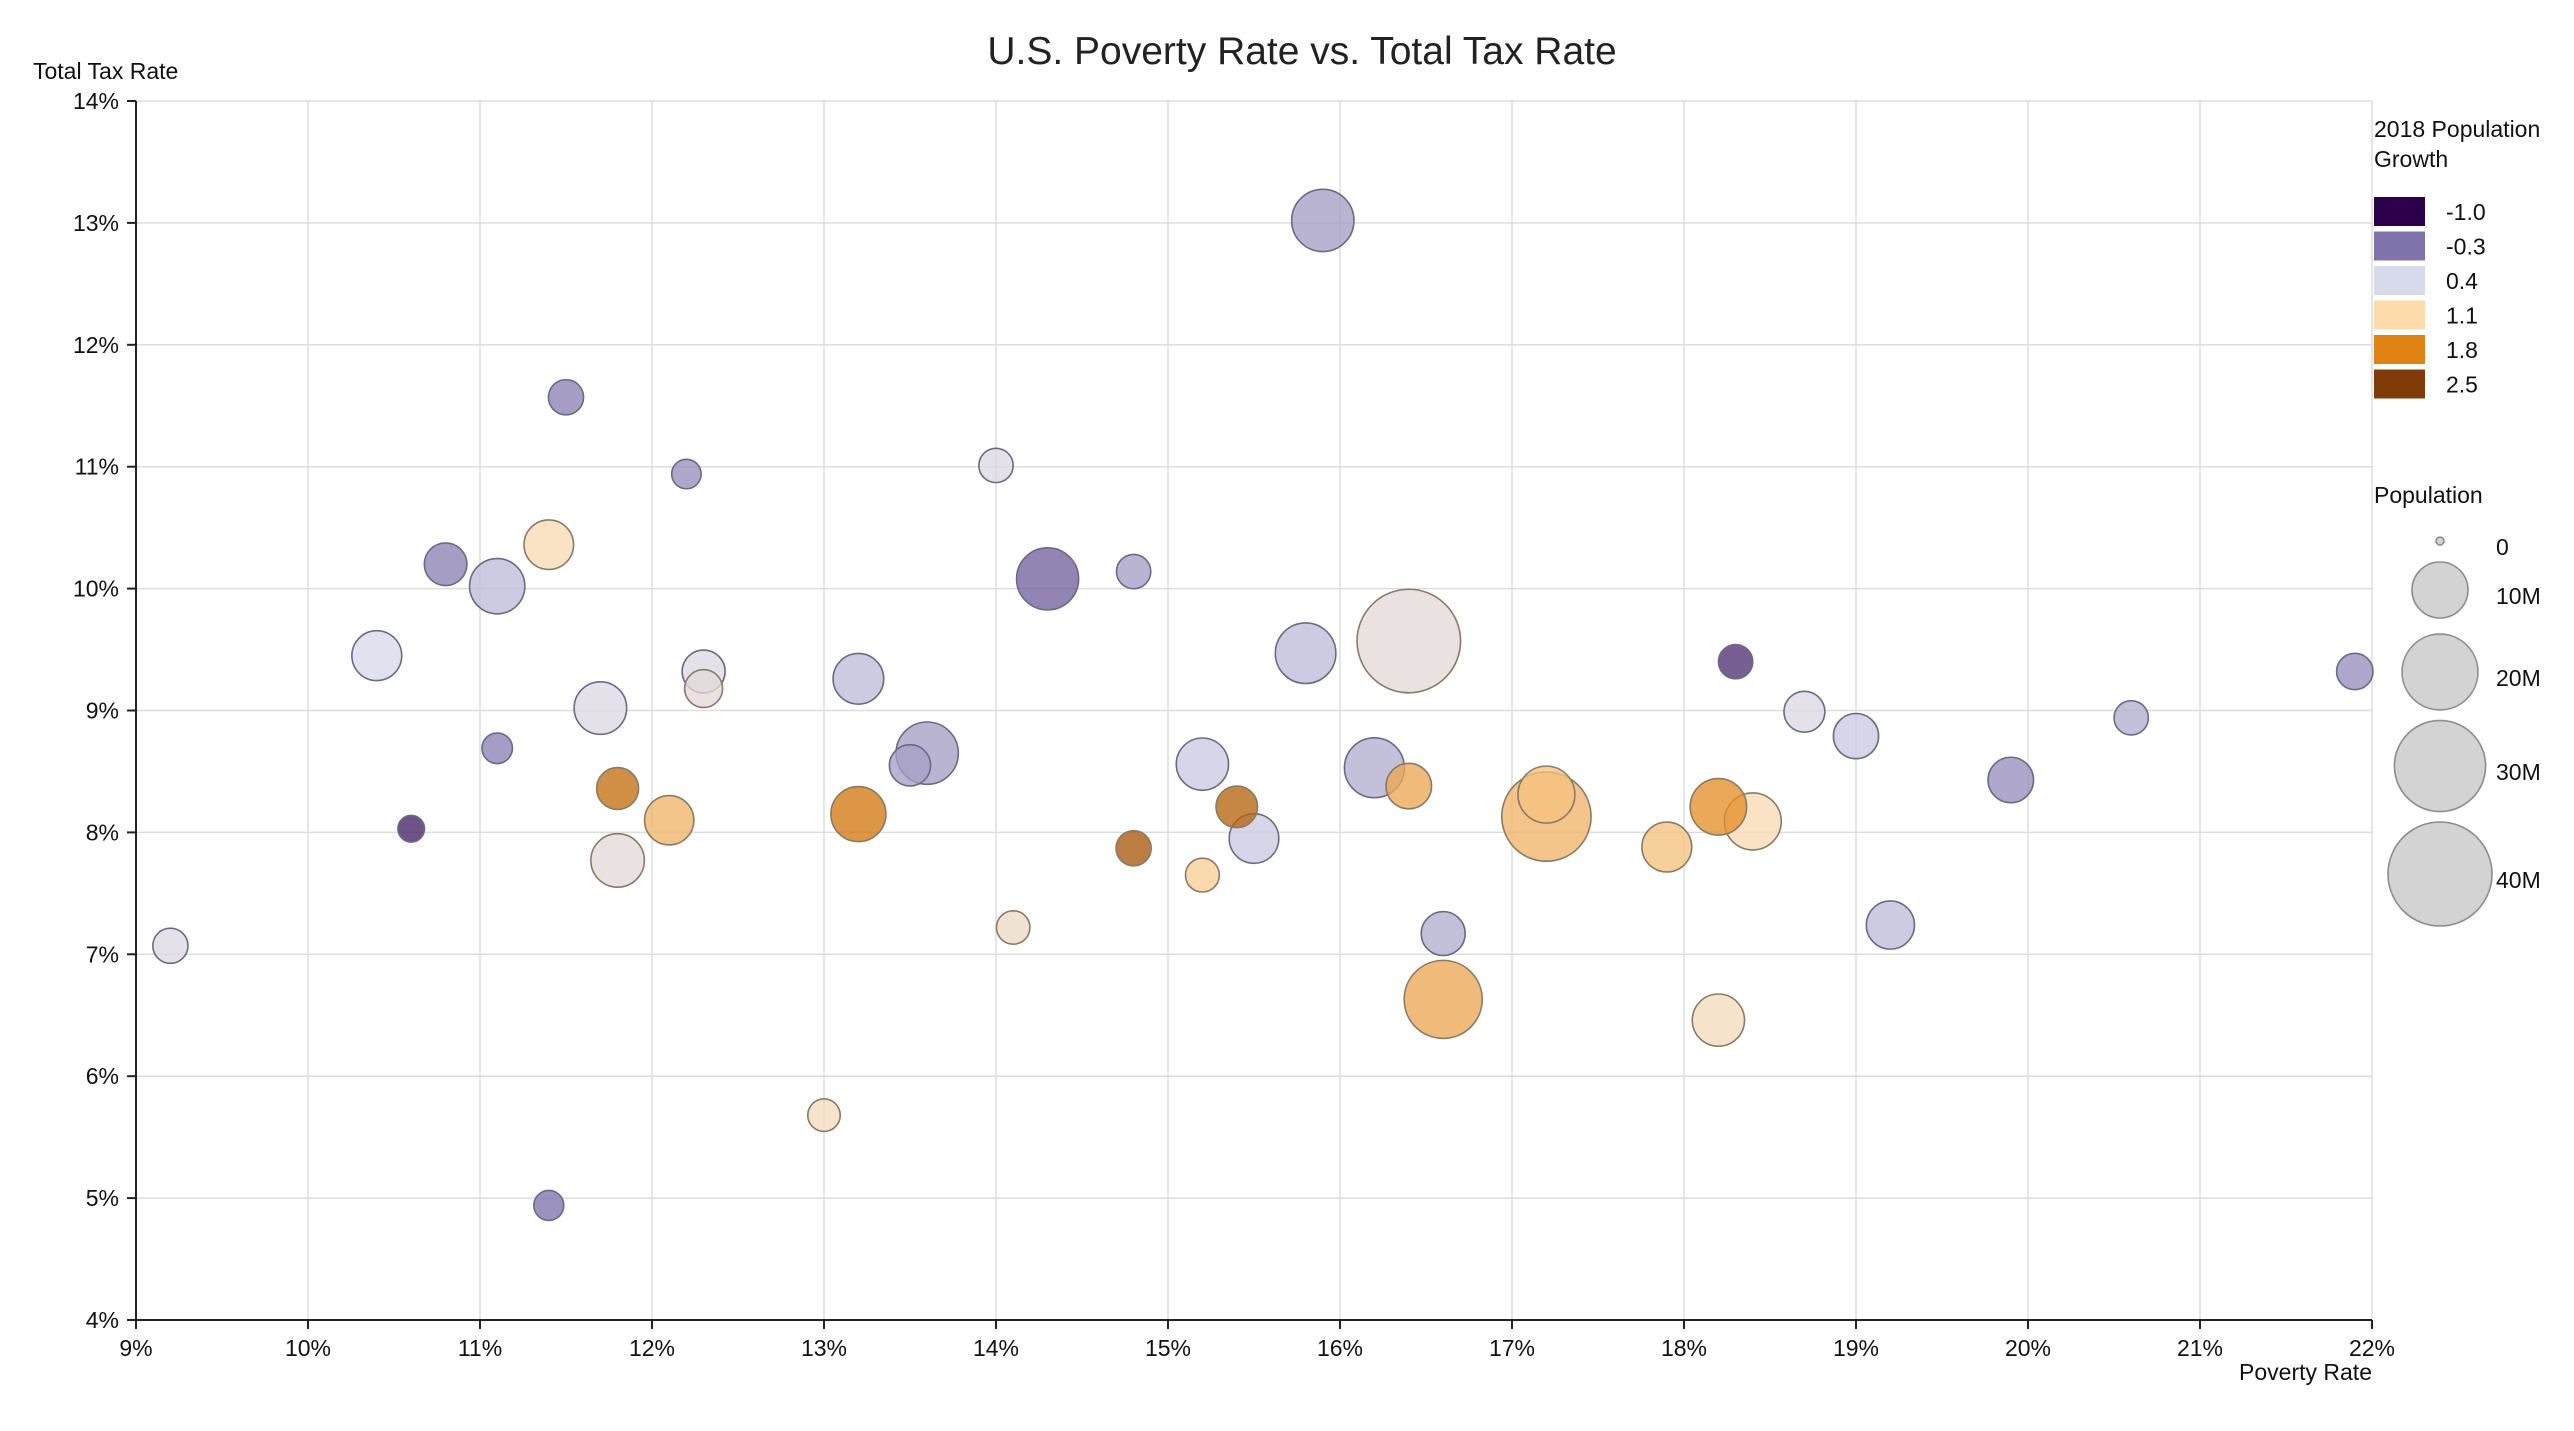  I want to click on x-tick-label: 11%, so click(480, 1348).